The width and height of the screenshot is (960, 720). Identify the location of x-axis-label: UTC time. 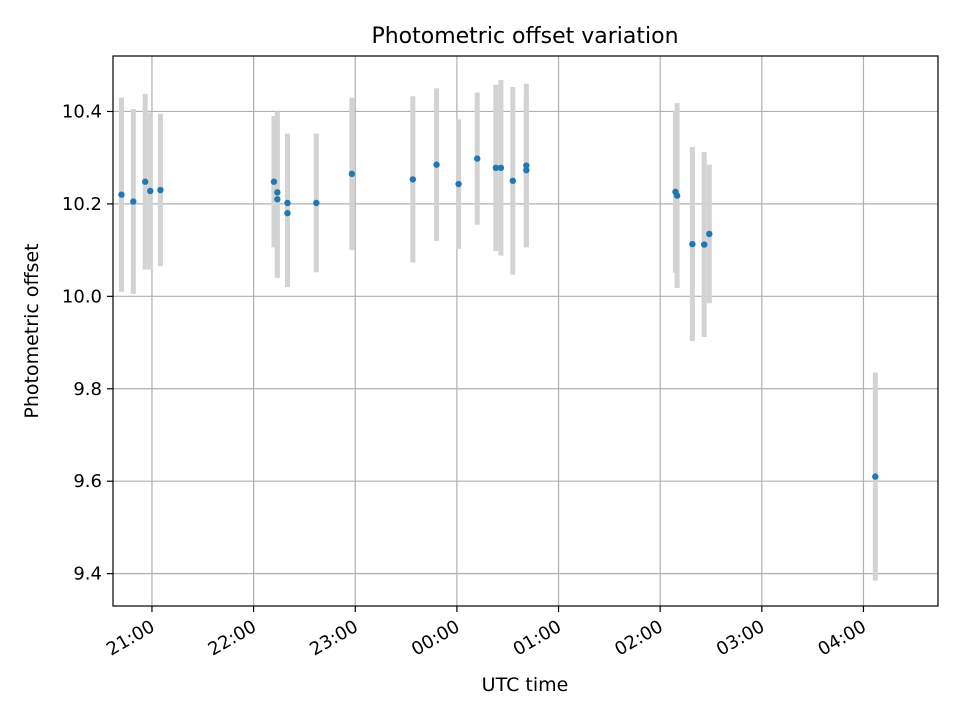
(525, 685).